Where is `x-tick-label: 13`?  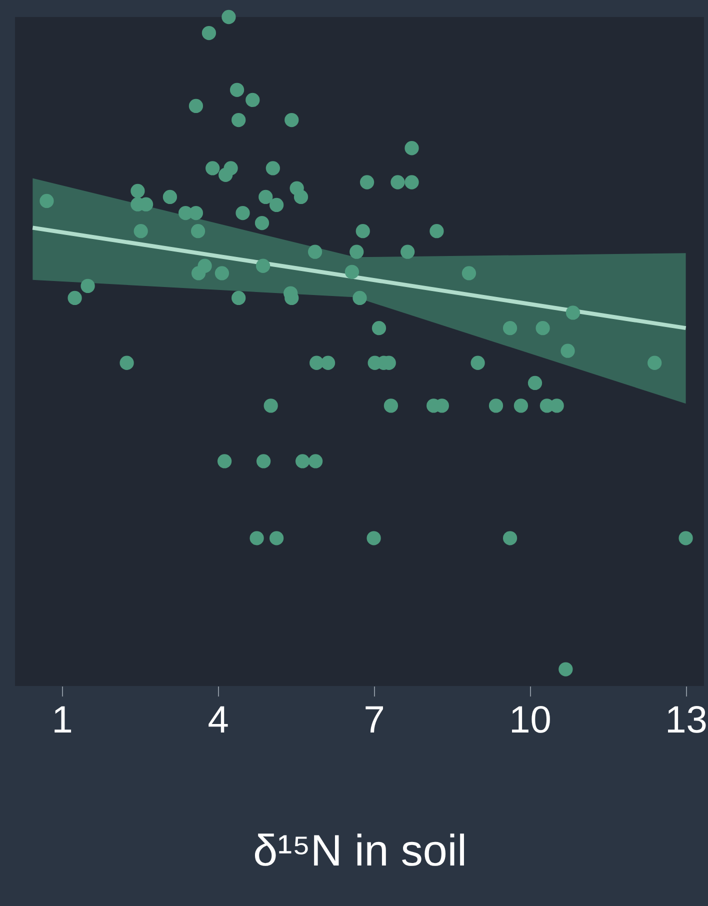 x-tick-label: 13 is located at coordinates (686, 721).